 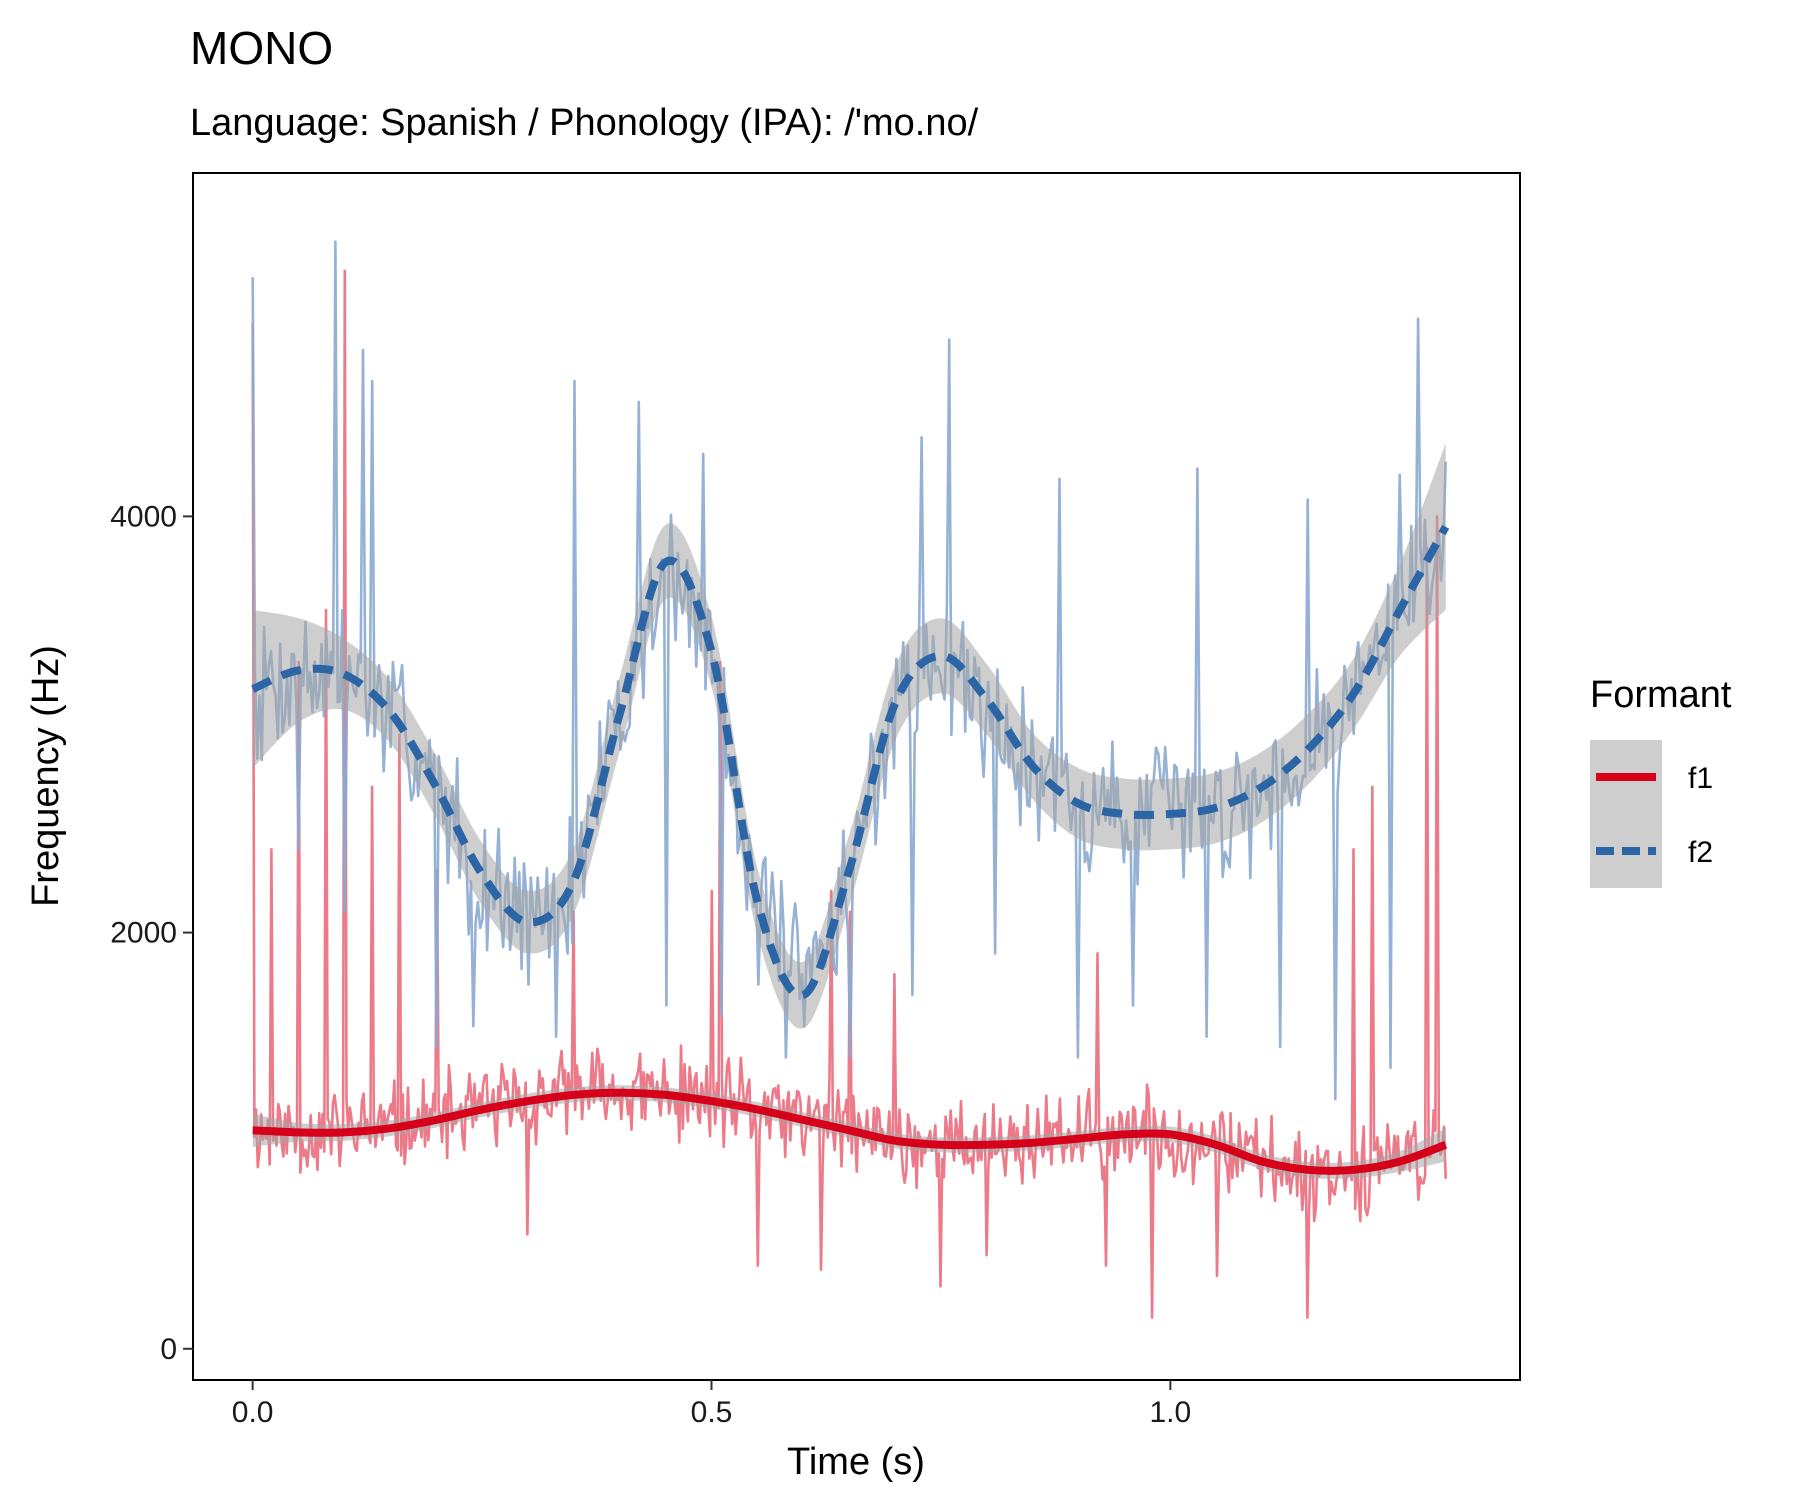 What do you see at coordinates (712, 1412) in the screenshot?
I see `x-tick-label: 0.5` at bounding box center [712, 1412].